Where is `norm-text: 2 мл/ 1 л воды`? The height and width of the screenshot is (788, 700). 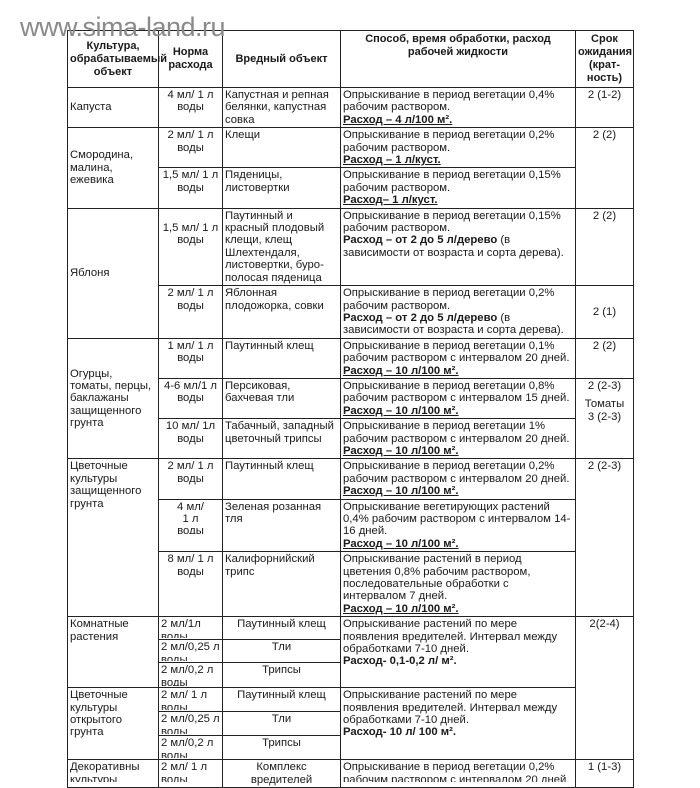
norm-text: 2 мл/ 1 л воды is located at coordinates (184, 772).